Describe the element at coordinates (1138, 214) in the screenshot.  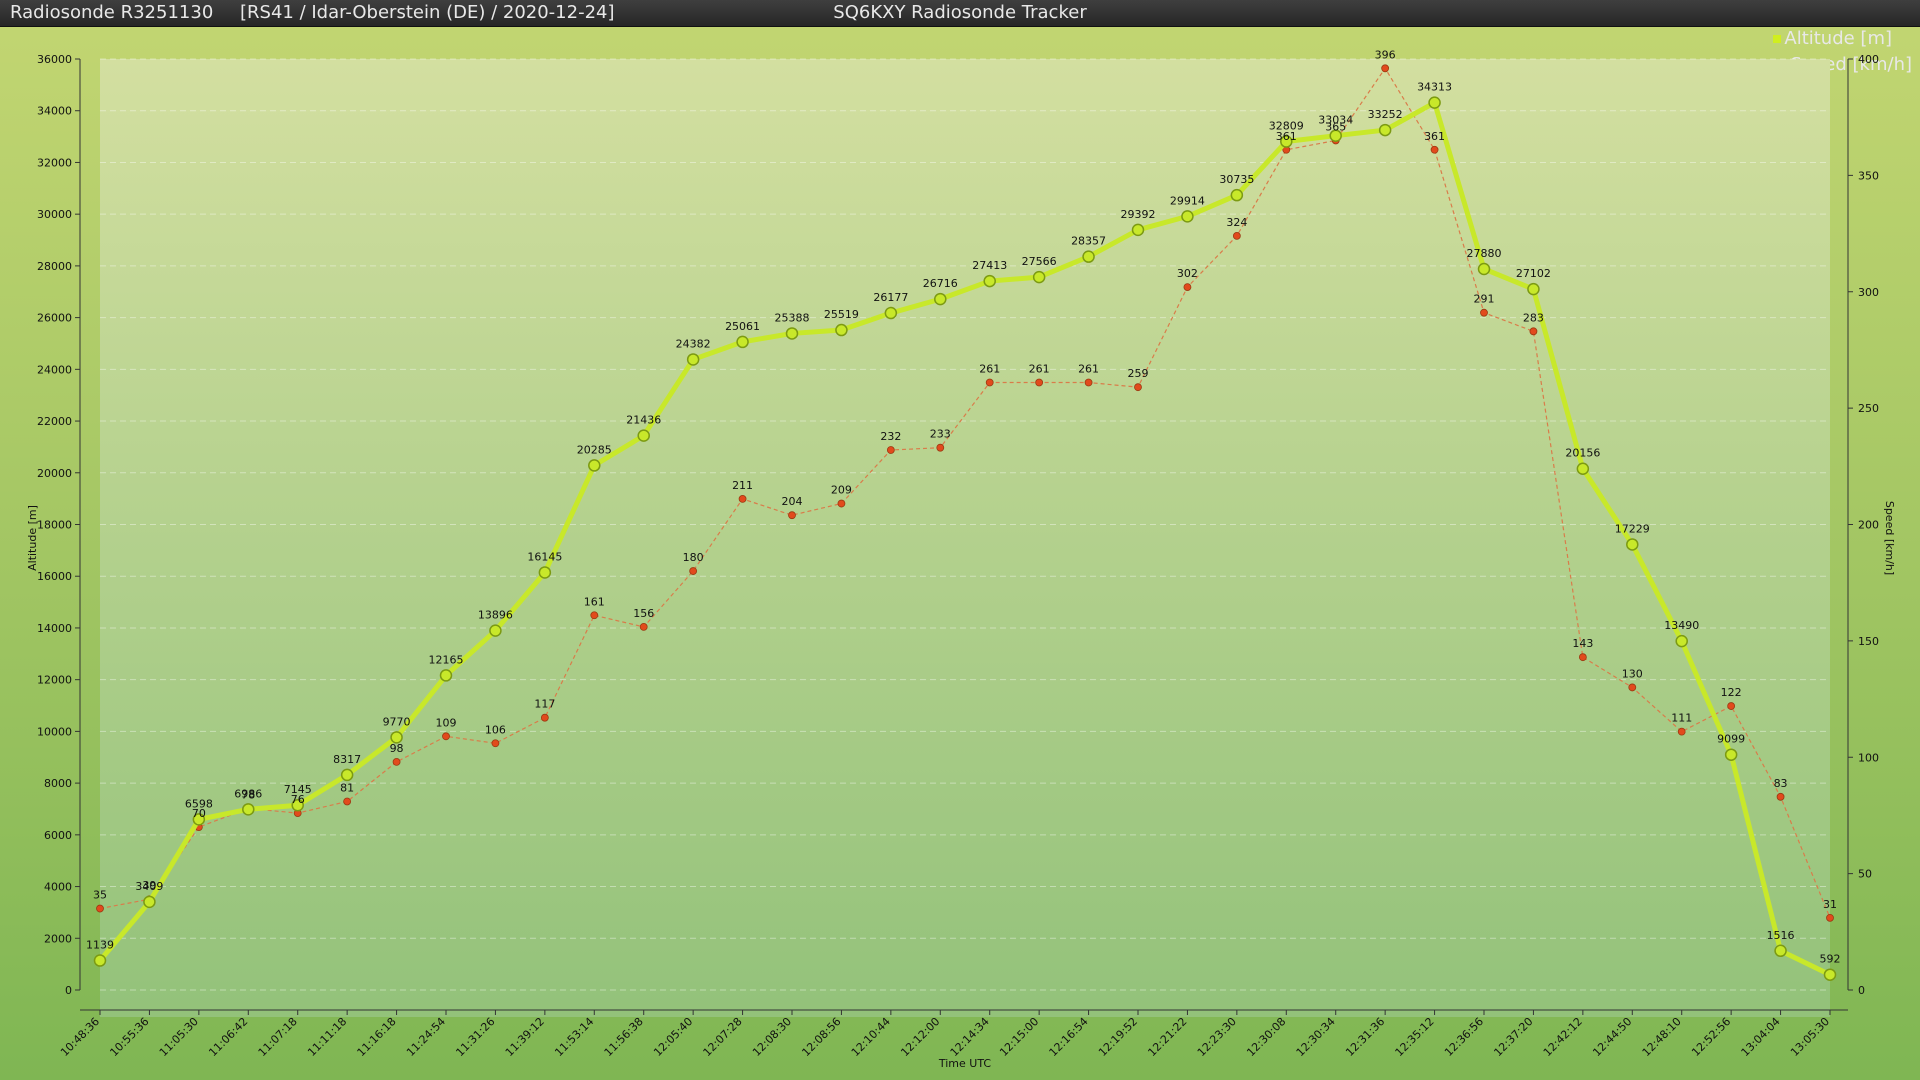
I see `altitude-value-label: 29392` at that location.